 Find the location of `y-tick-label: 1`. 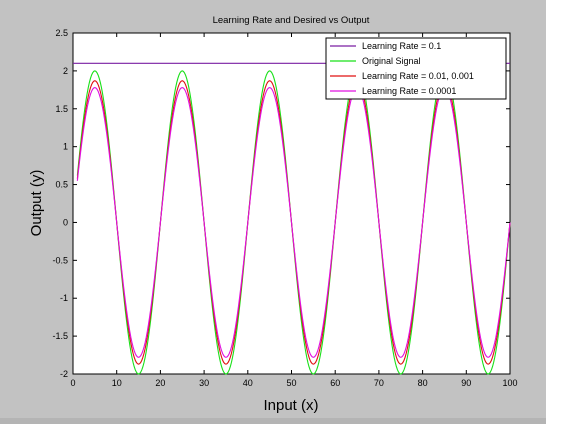

y-tick-label: 1 is located at coordinates (65, 147).